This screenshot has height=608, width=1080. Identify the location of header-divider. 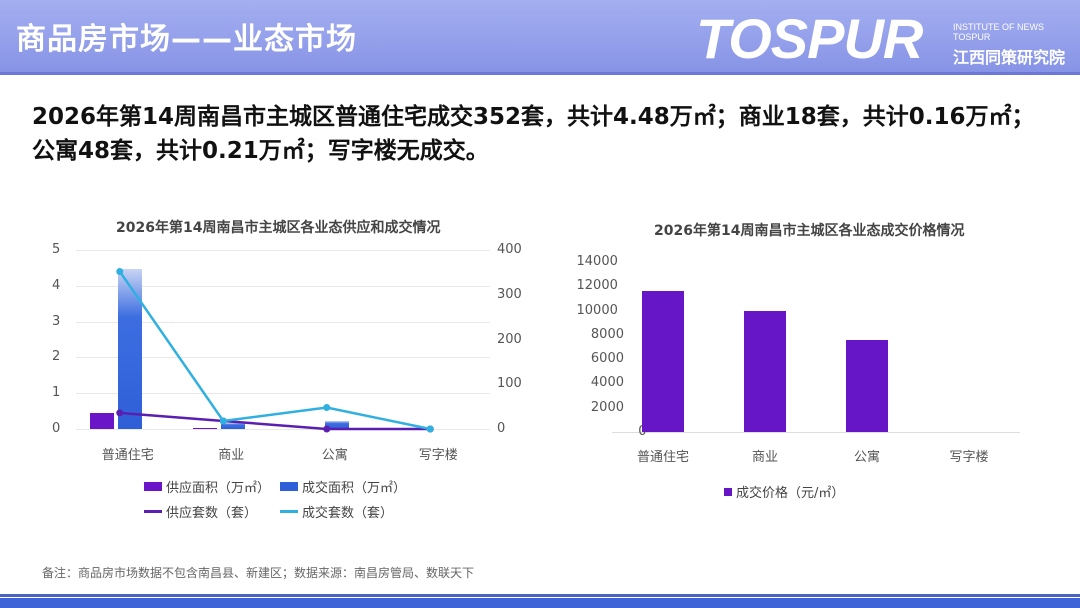
(540, 73).